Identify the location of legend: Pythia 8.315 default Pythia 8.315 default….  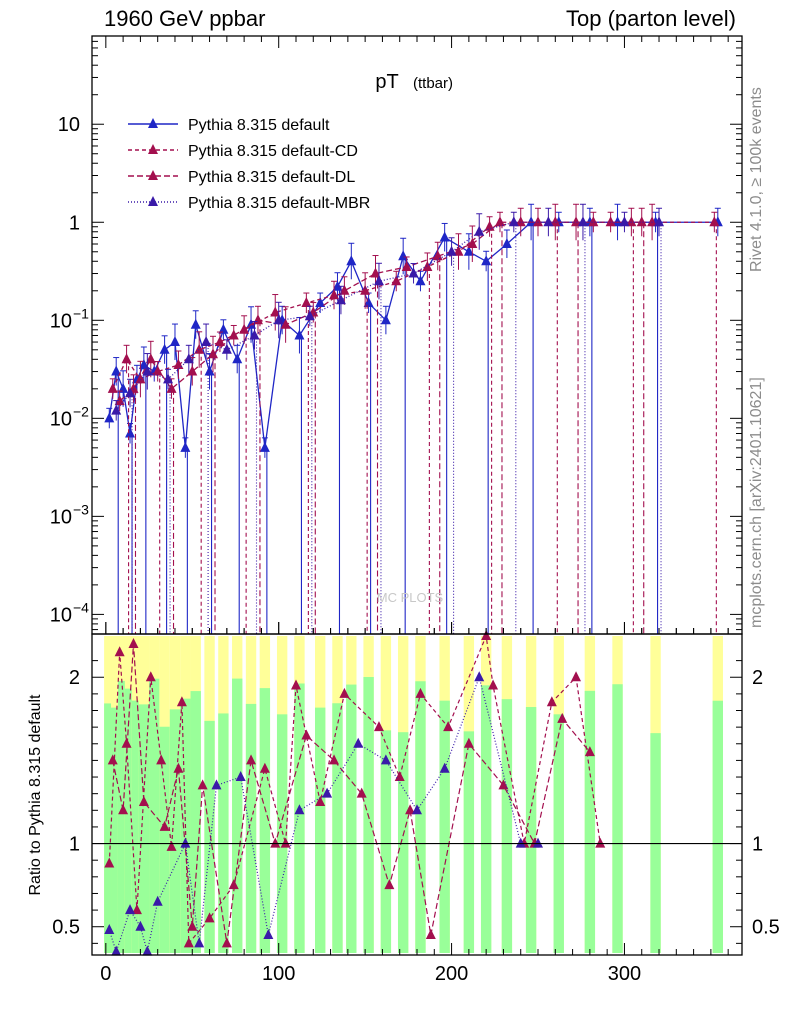
(249, 164).